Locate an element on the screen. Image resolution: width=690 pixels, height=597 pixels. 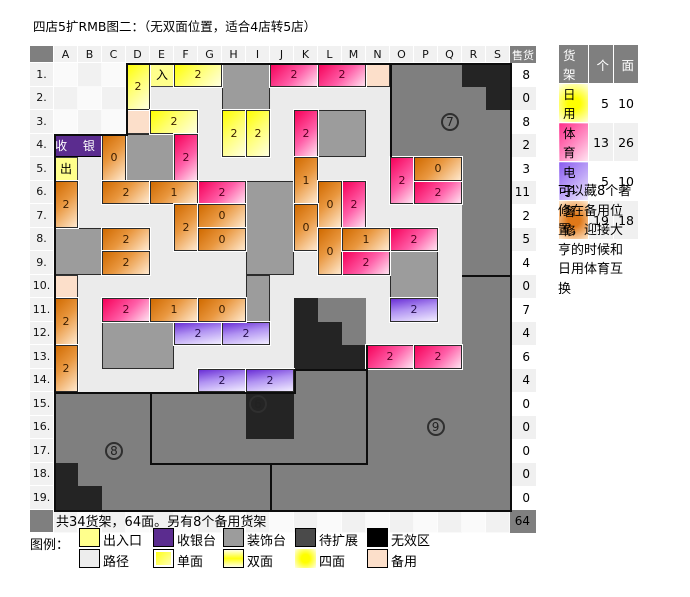
sales-value-row-12: 4 is located at coordinates (523, 333).